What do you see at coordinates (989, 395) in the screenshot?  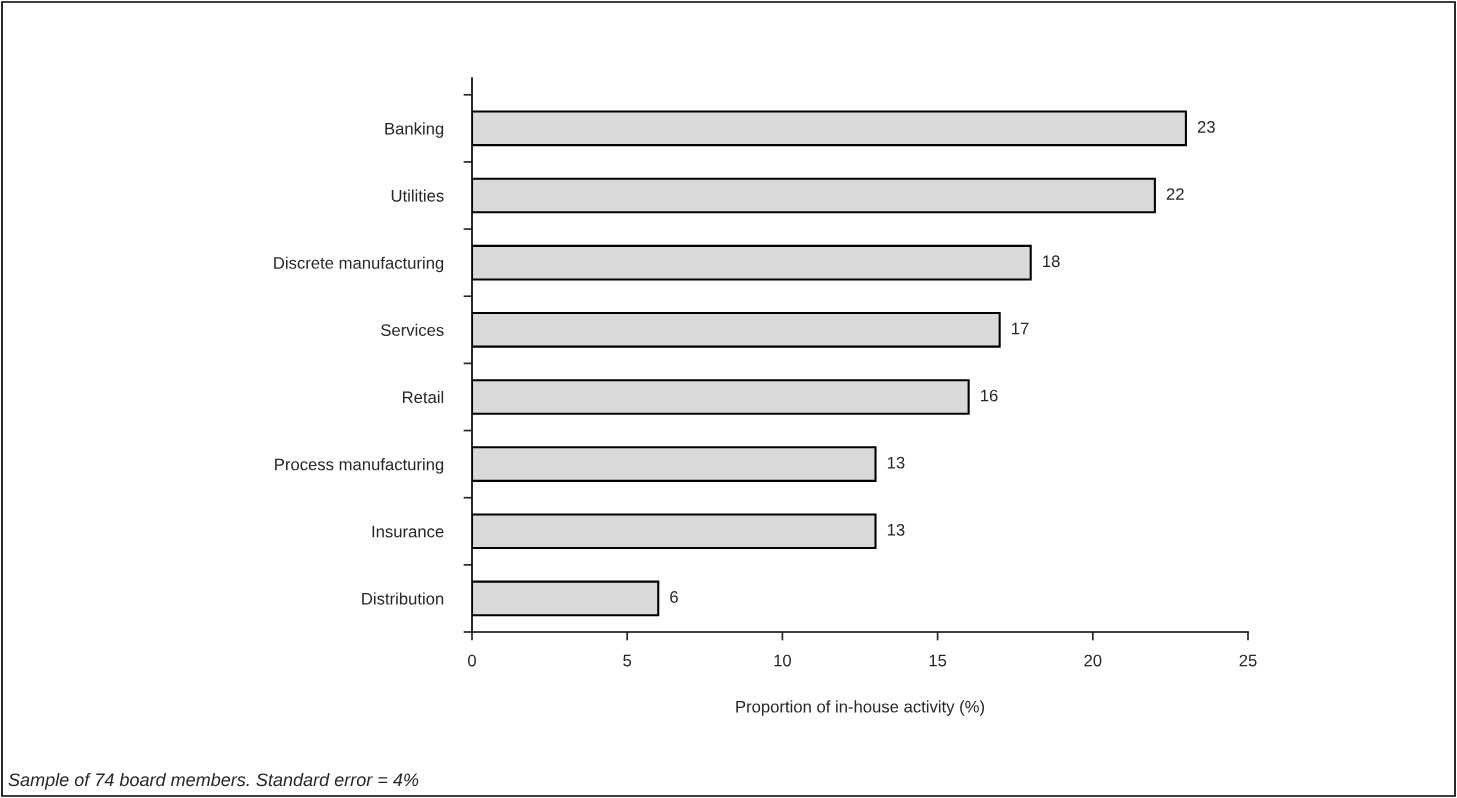 I see `data-label: 16` at bounding box center [989, 395].